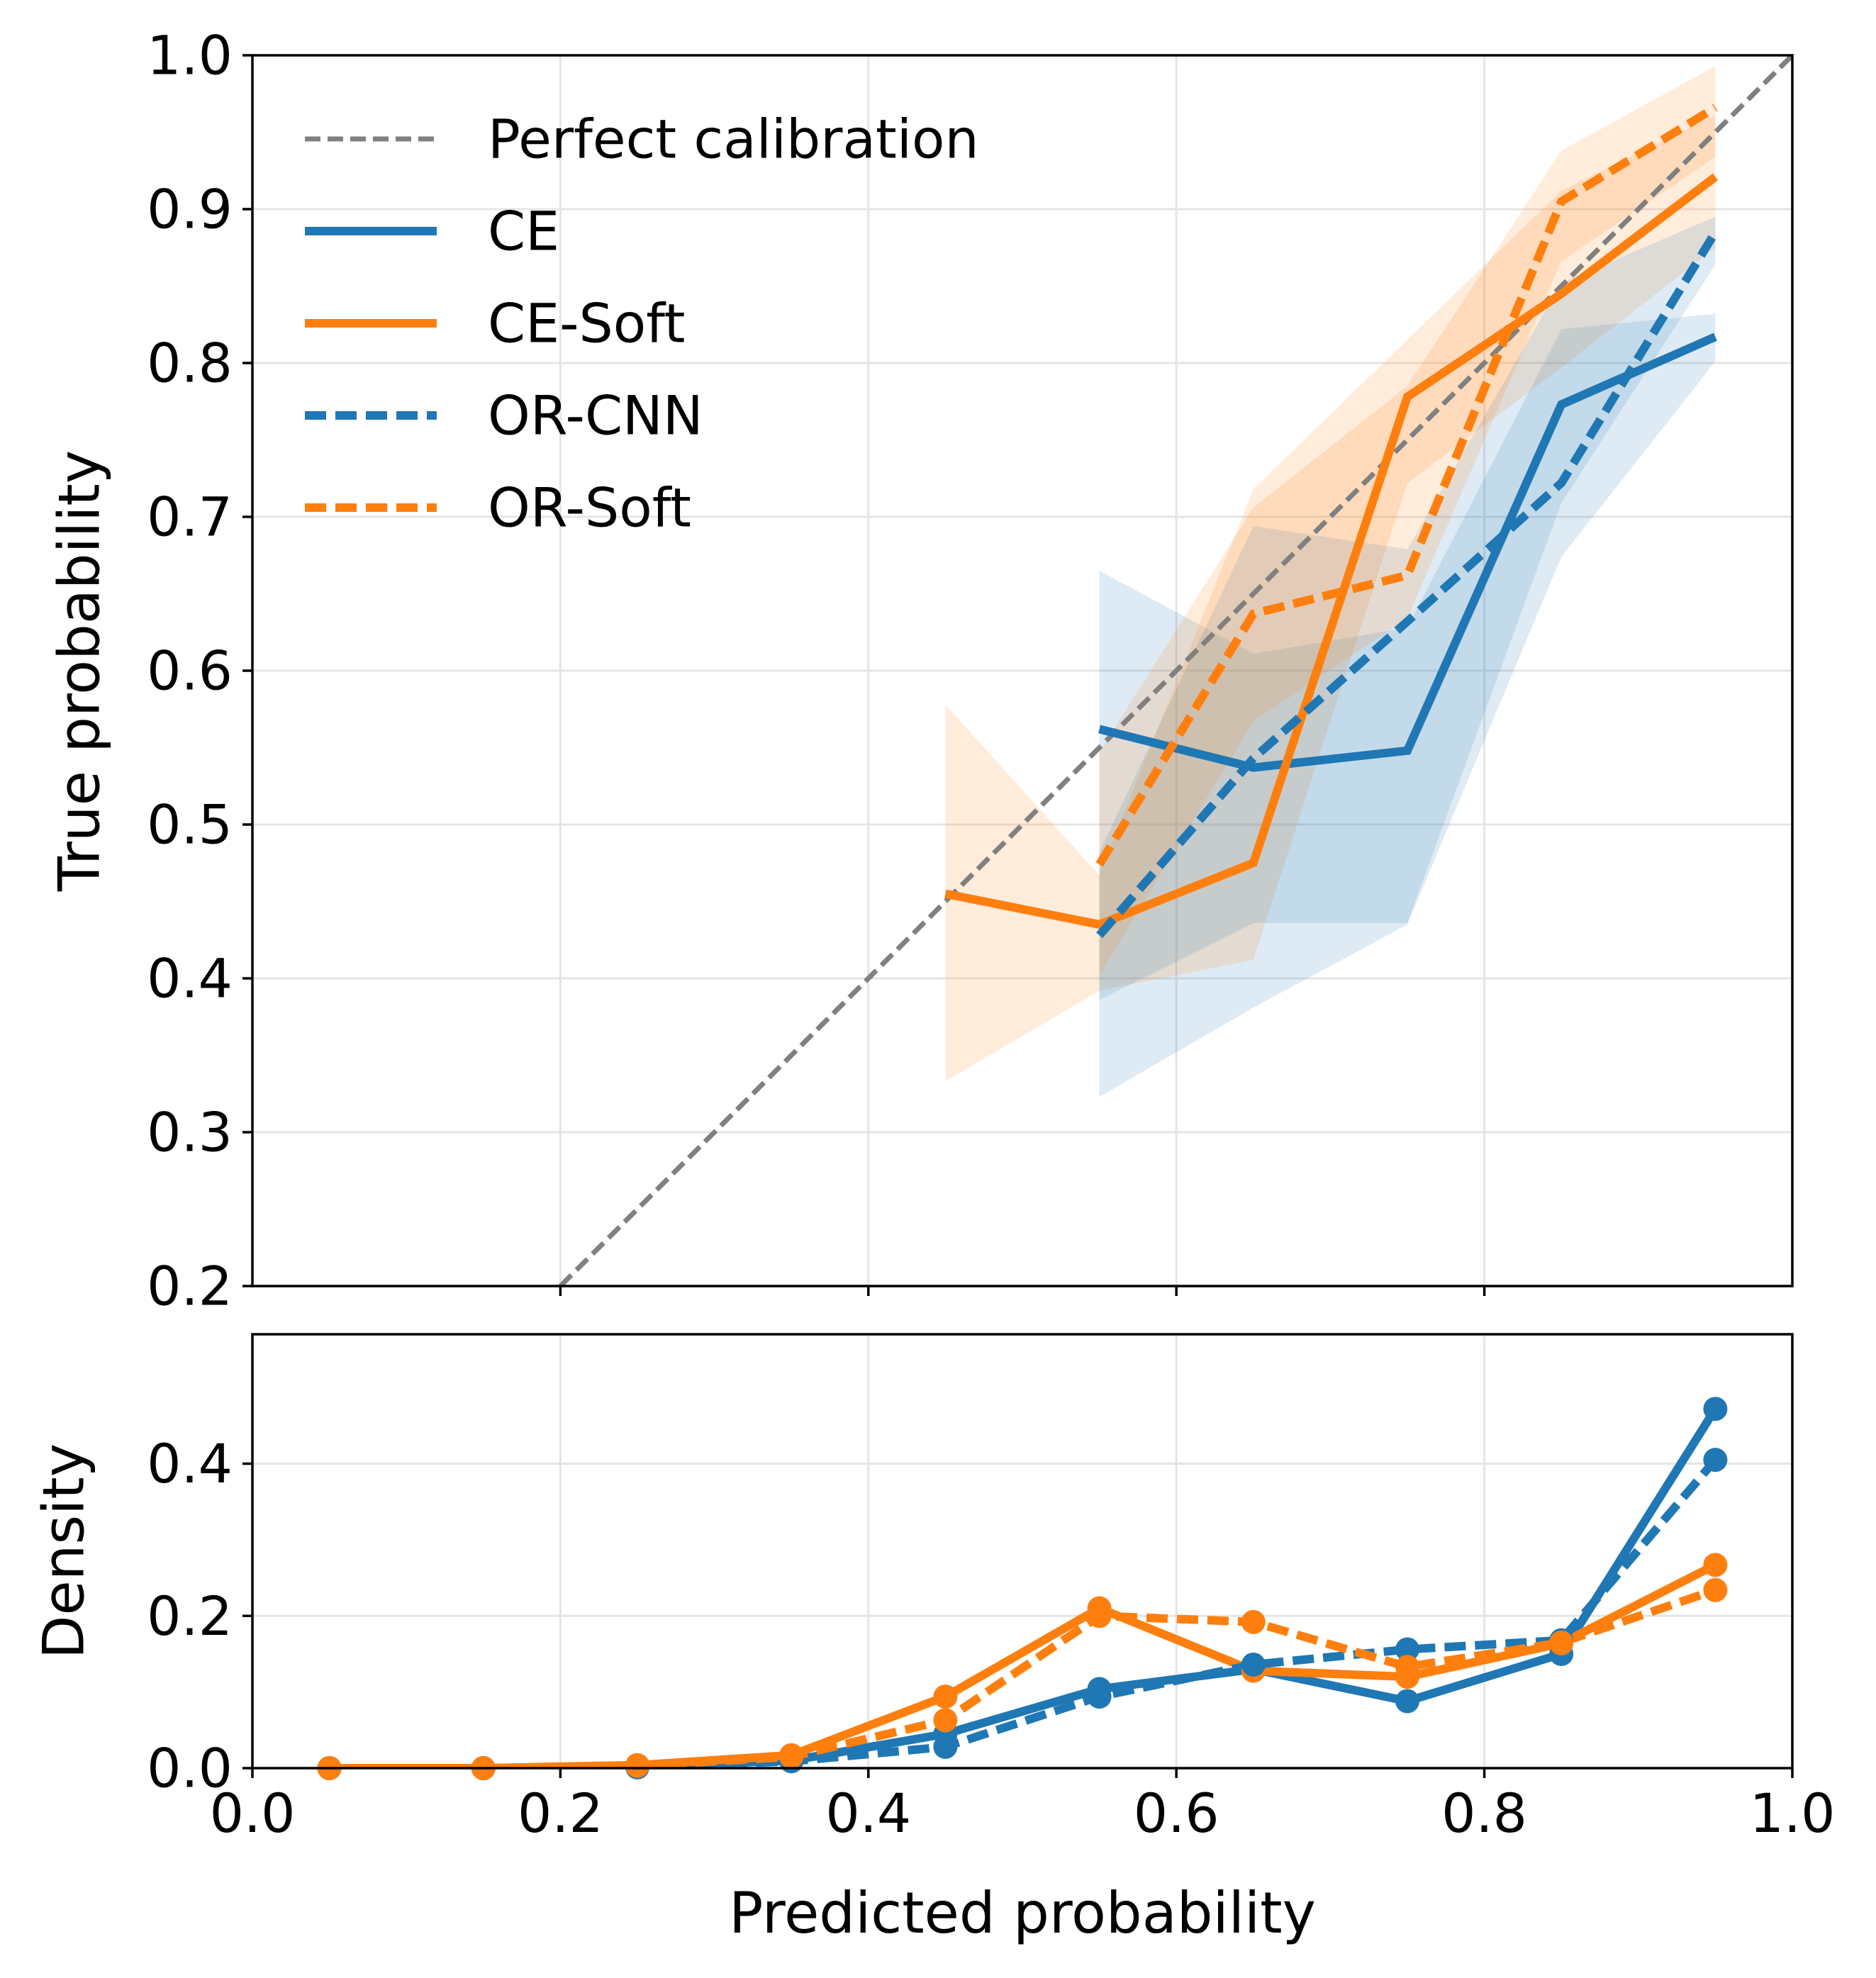  What do you see at coordinates (253, 1813) in the screenshot?
I see `x-tick-label: 0.0` at bounding box center [253, 1813].